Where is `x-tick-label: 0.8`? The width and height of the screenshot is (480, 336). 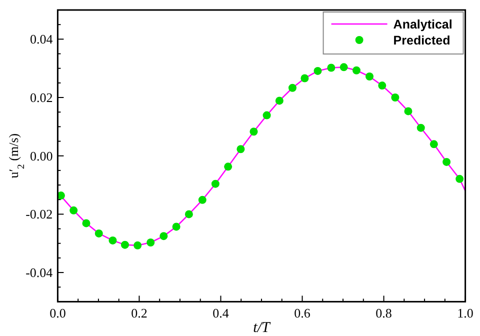
x-tick-label: 0.8 is located at coordinates (384, 313).